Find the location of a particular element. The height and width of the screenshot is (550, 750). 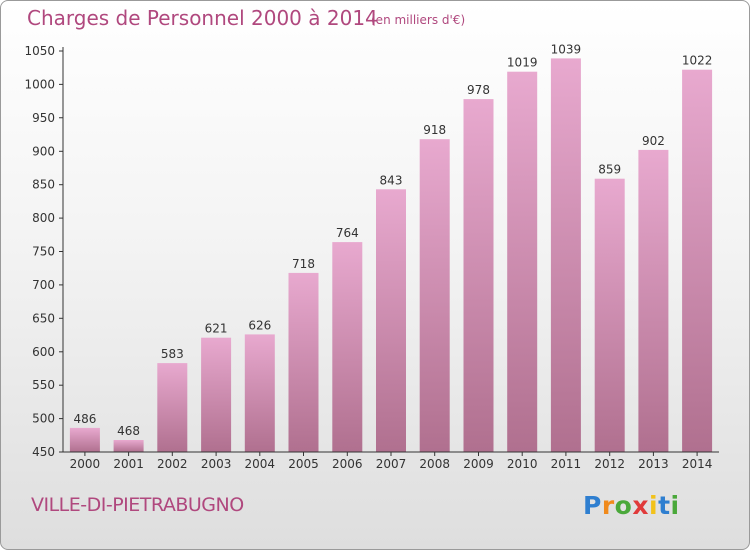

x-tick-label: 2005 is located at coordinates (303, 464).